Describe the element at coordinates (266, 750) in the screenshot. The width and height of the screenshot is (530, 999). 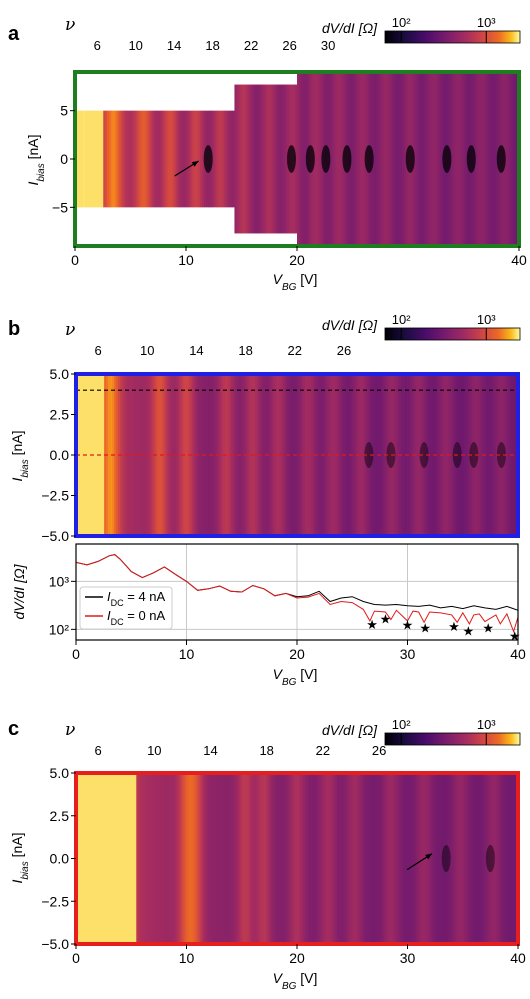
I see `nu-tick-label: 18` at that location.